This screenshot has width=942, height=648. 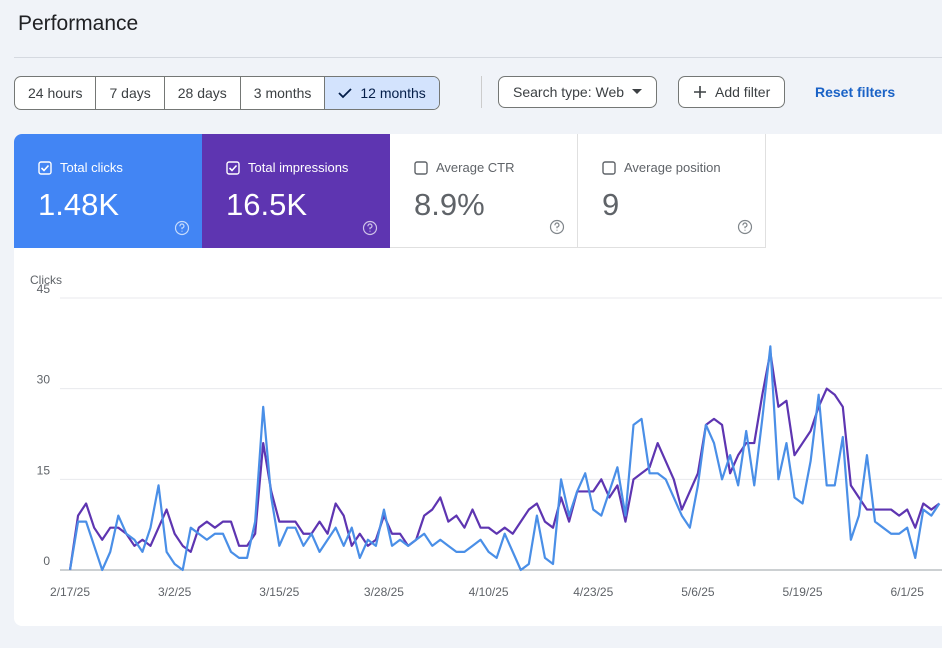 What do you see at coordinates (489, 592) in the screenshot?
I see `x-tick-label: 4/10/25` at bounding box center [489, 592].